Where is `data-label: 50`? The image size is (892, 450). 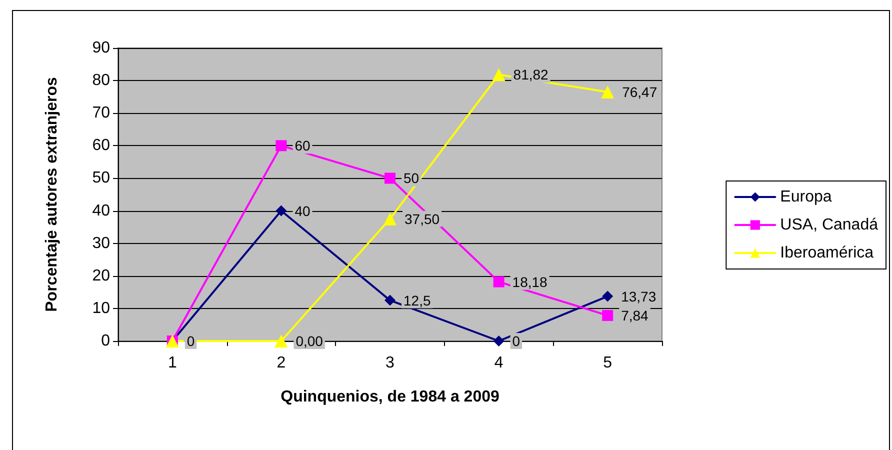
data-label: 50 is located at coordinates (412, 178).